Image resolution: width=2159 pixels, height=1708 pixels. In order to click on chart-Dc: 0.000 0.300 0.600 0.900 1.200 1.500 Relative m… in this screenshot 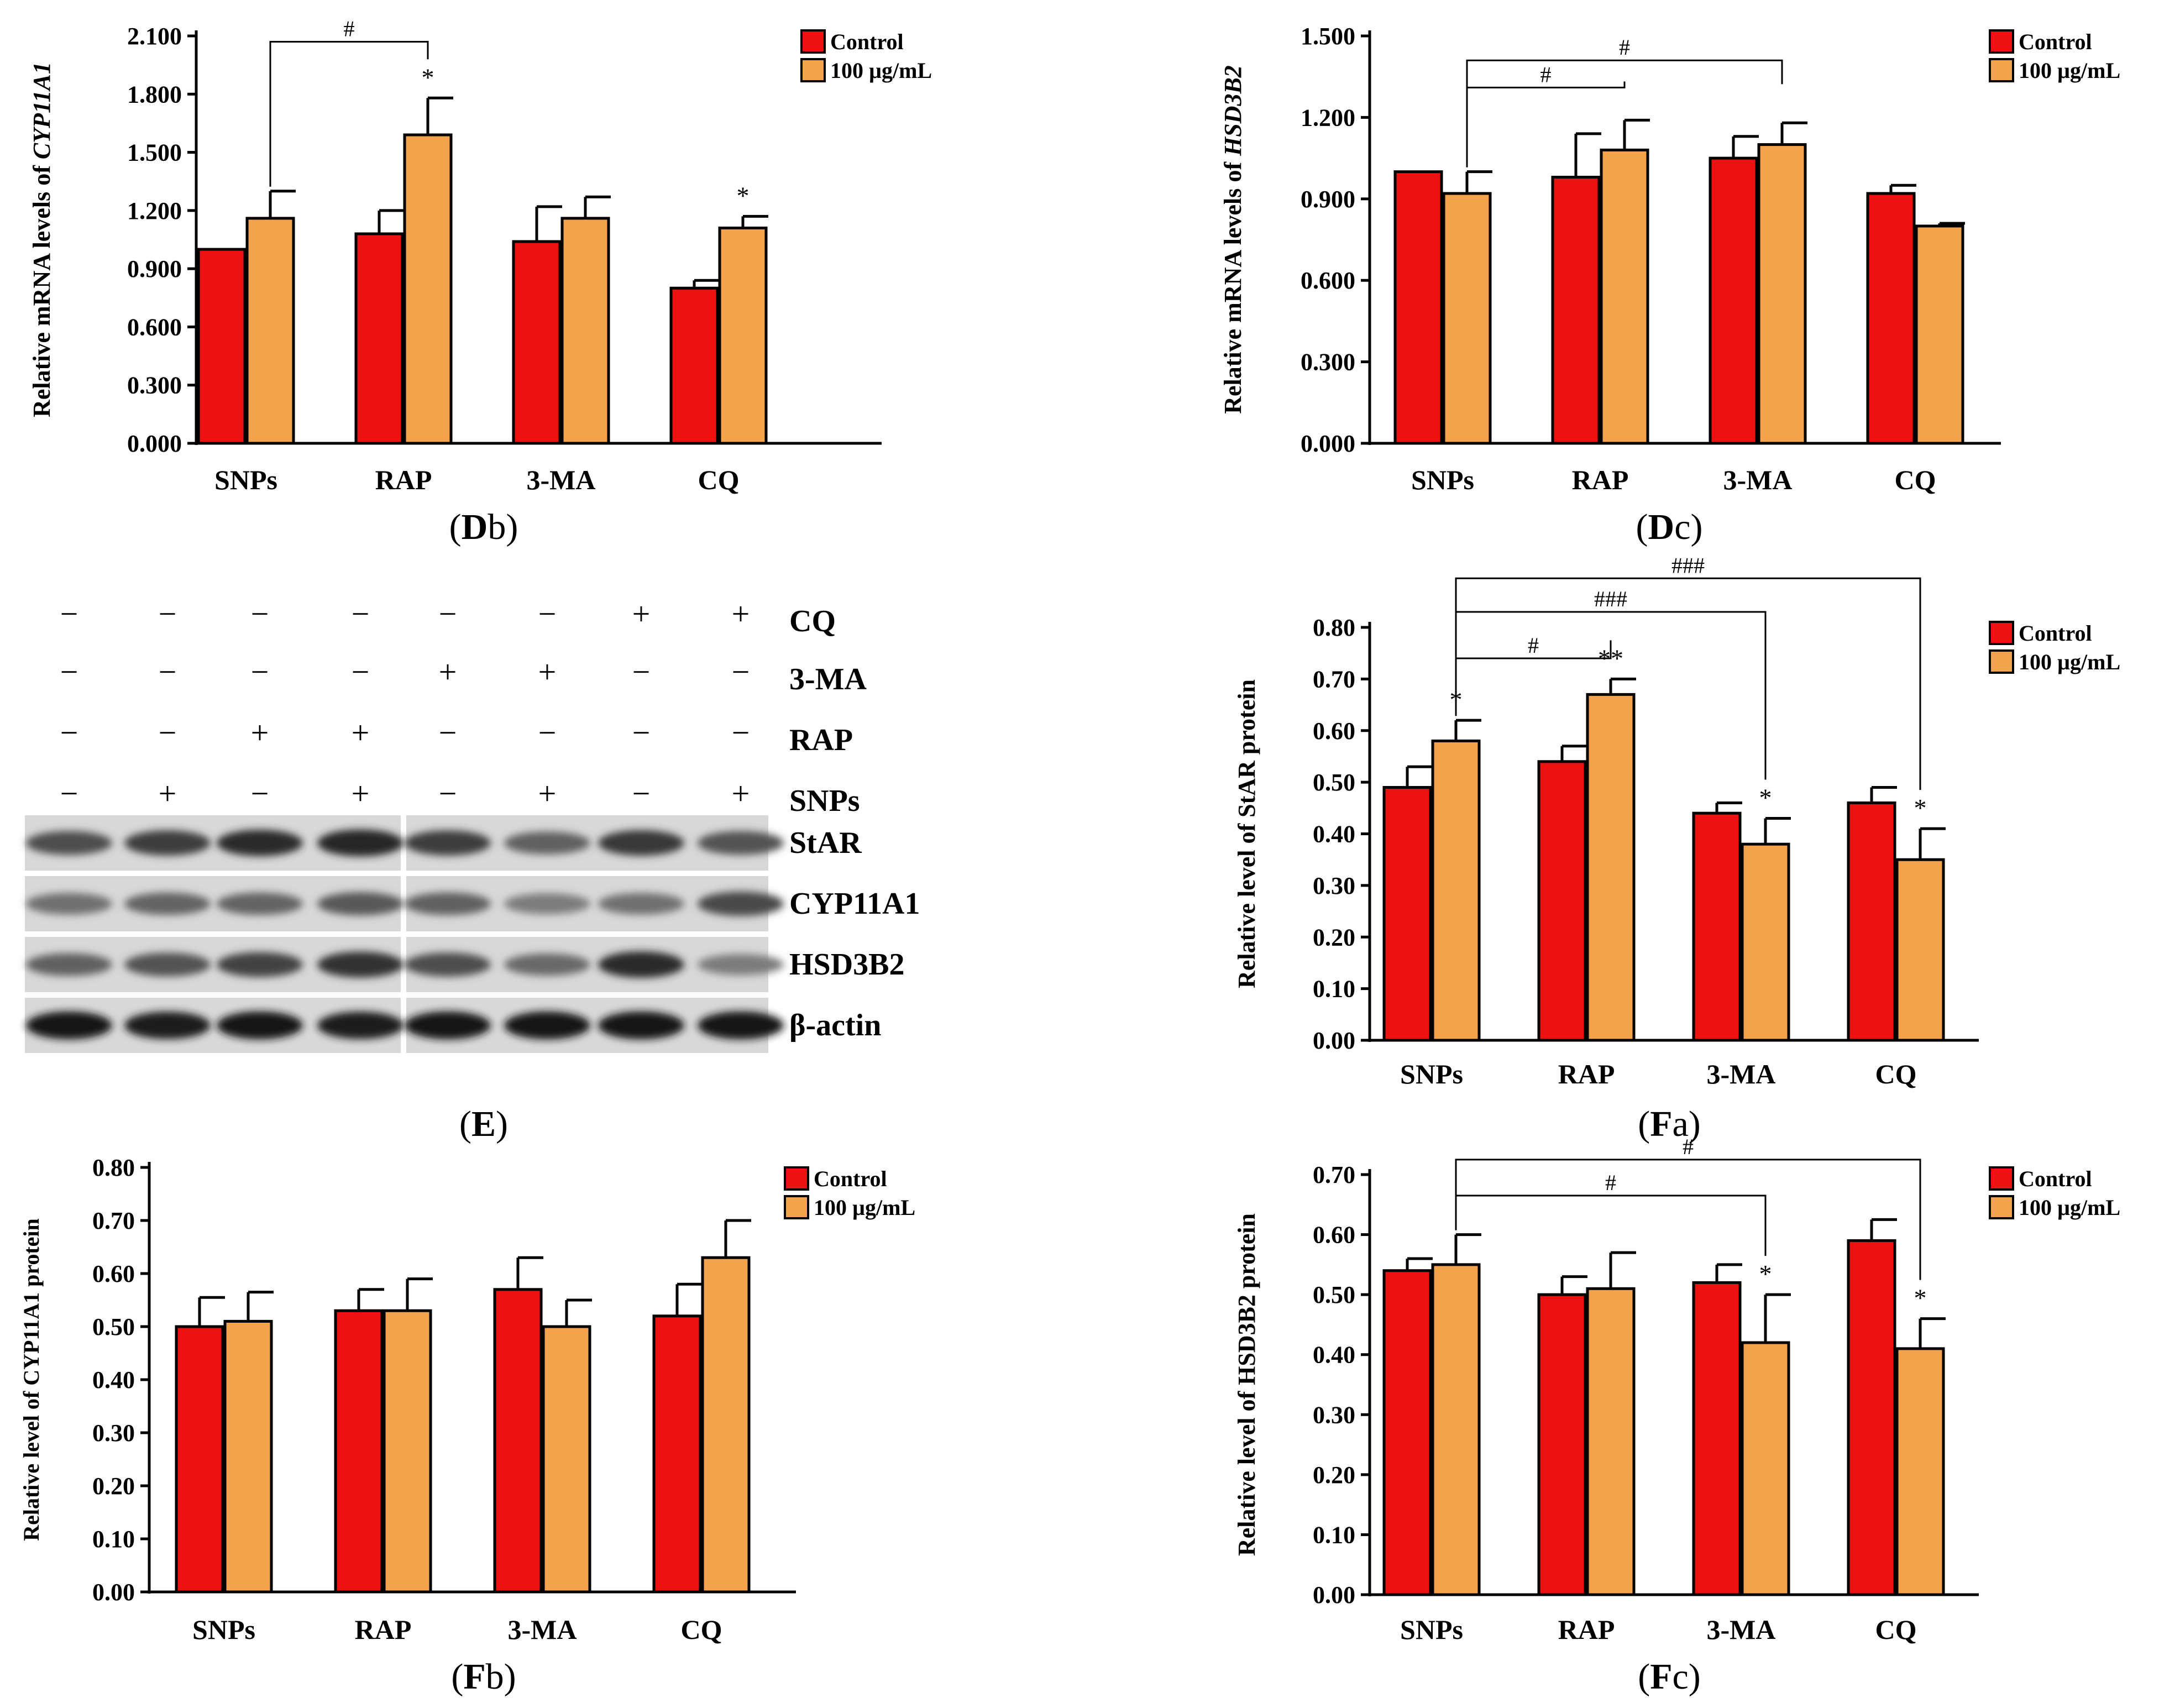, I will do `click(1669, 285)`.